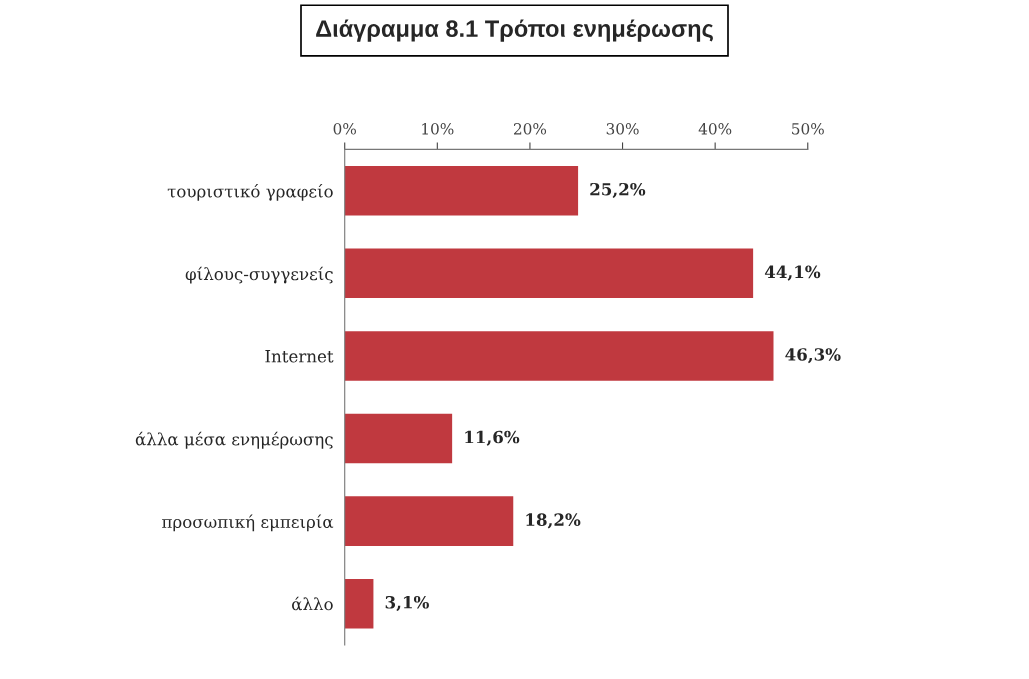  What do you see at coordinates (813, 356) in the screenshot?
I see `data-label: 46,3%` at bounding box center [813, 356].